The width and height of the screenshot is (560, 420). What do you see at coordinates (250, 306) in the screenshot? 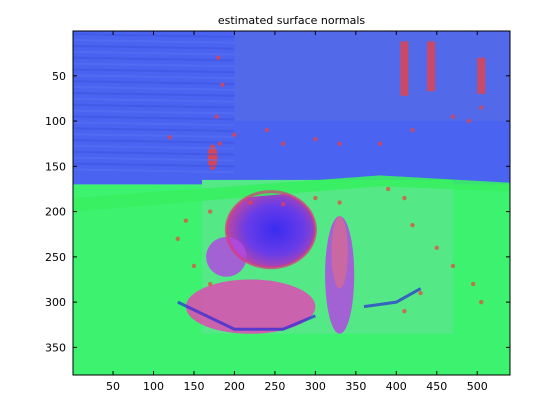
I see `region-low-tray` at bounding box center [250, 306].